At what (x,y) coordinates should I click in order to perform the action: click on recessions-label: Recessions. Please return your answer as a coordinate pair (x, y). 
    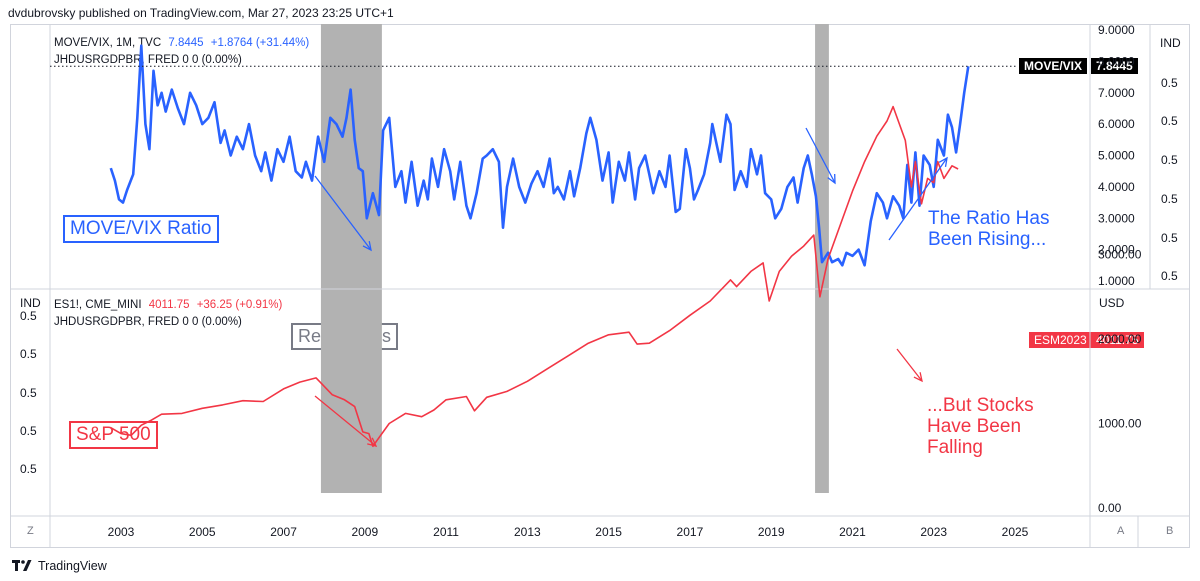
    Looking at the image, I should click on (345, 336).